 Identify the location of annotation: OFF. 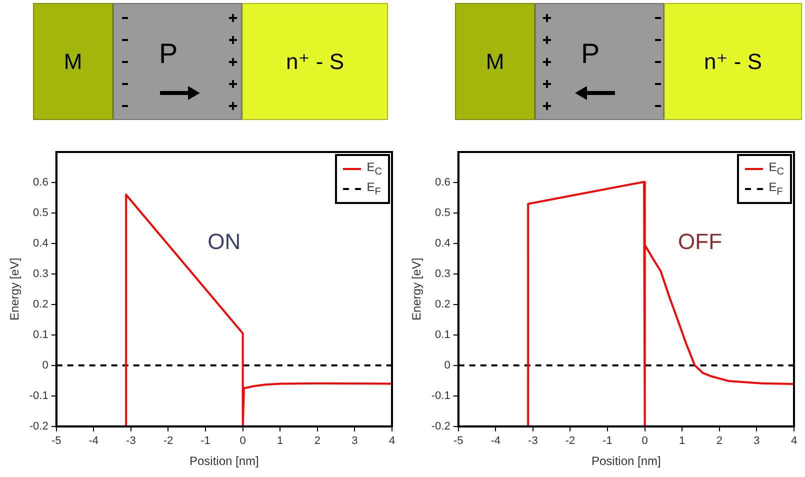
(700, 241).